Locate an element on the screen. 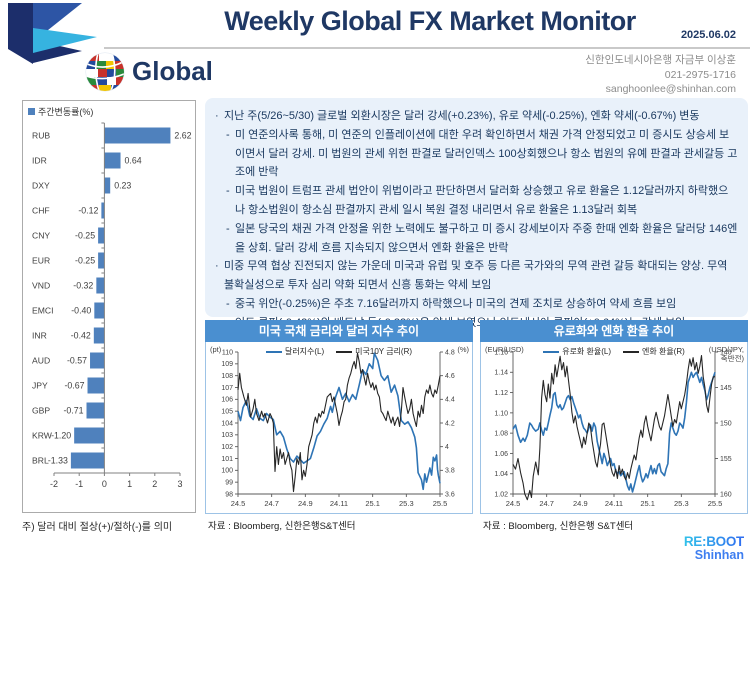 The height and width of the screenshot is (674, 750). global-logo-text: Global is located at coordinates (172, 71).